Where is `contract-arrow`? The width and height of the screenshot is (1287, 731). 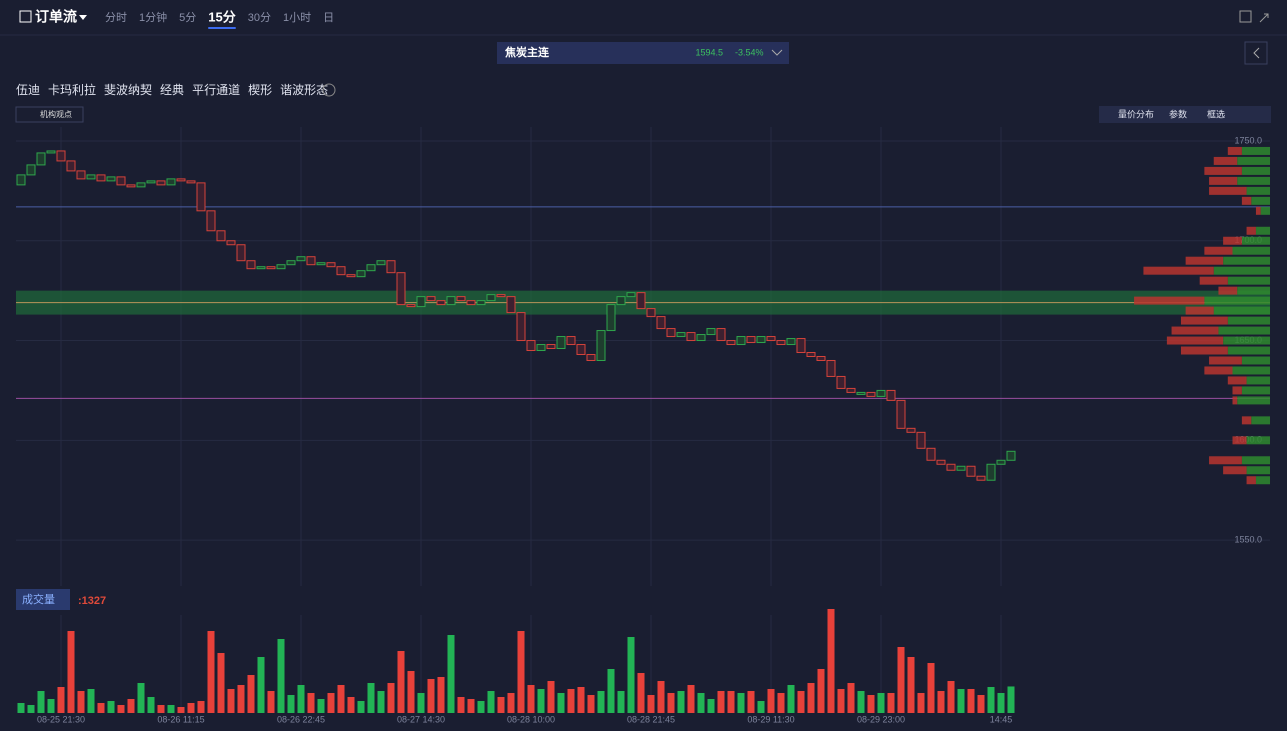 contract-arrow is located at coordinates (777, 52).